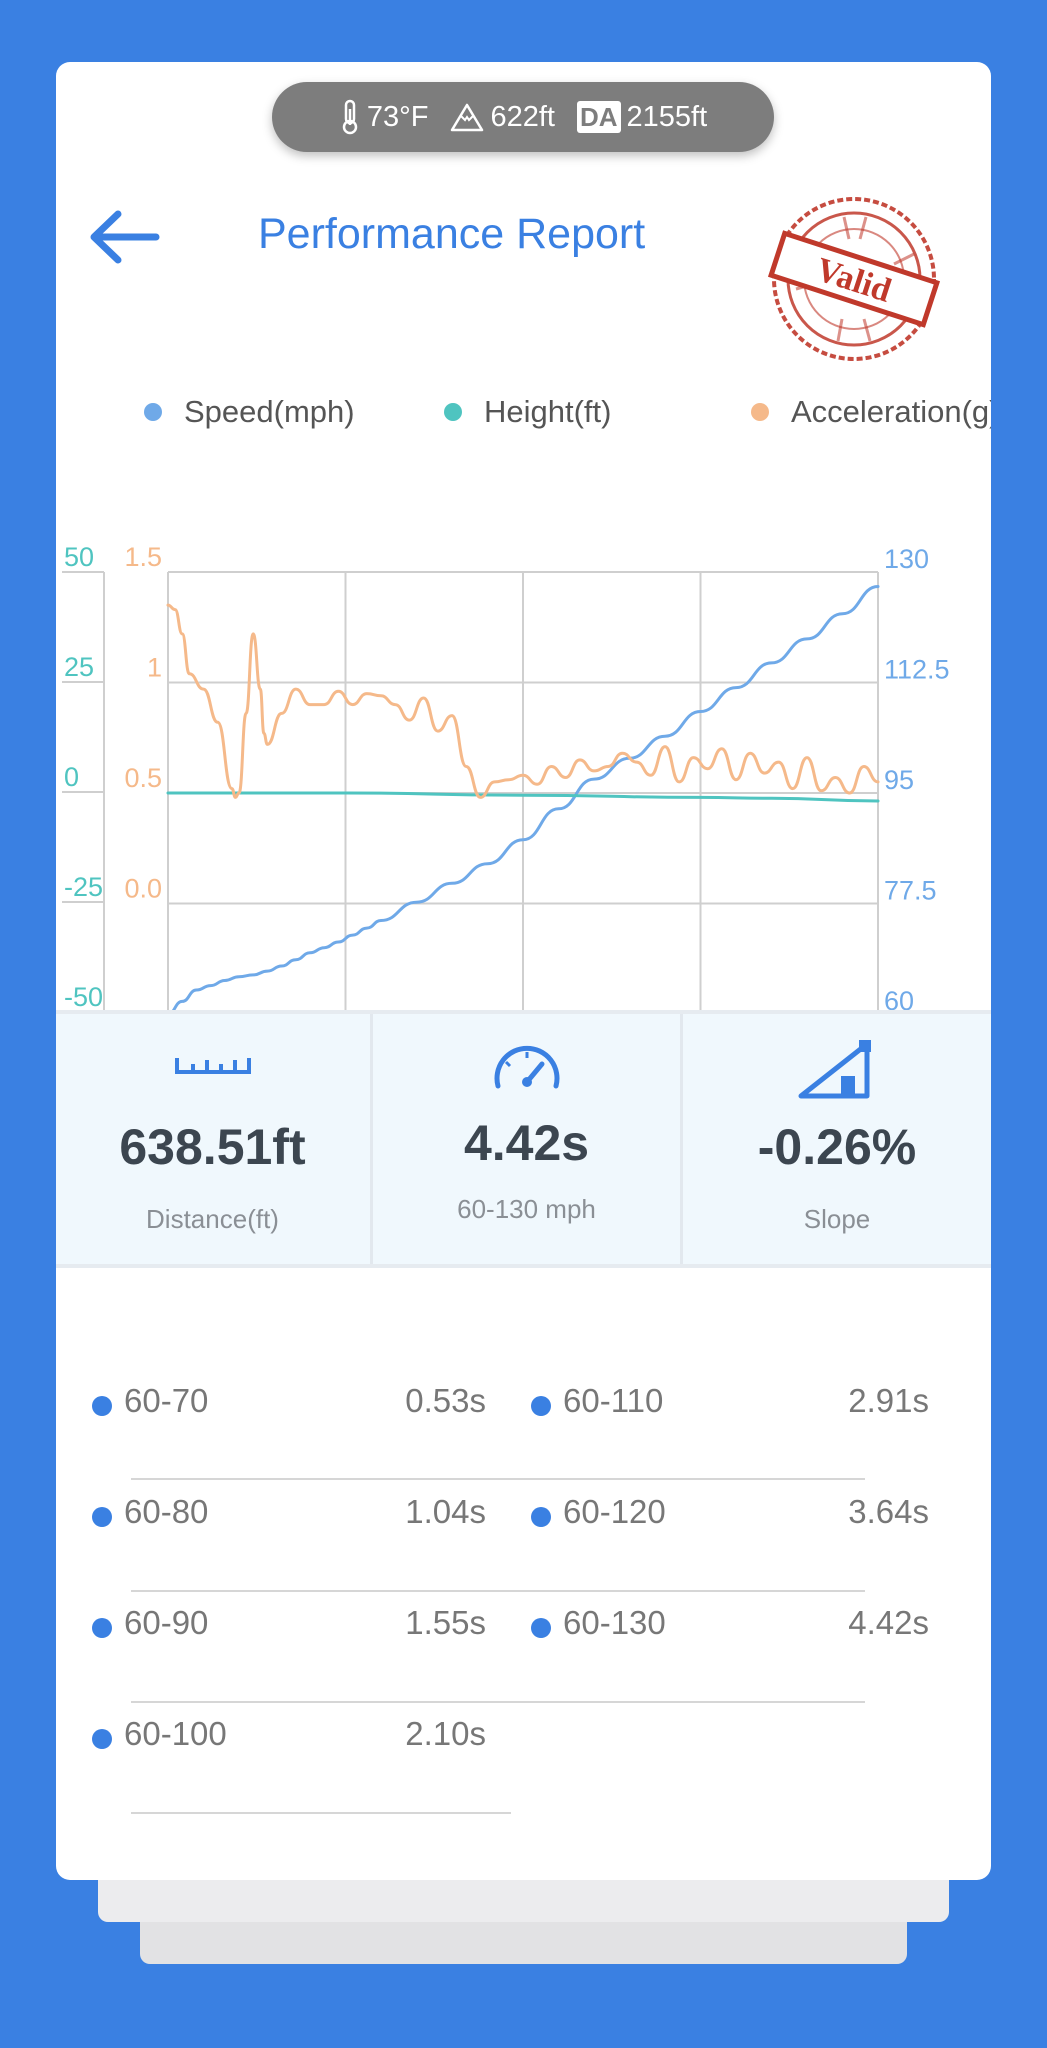 This screenshot has height=2048, width=1047. What do you see at coordinates (445, 1733) in the screenshot?
I see `split-time: 2.10s` at bounding box center [445, 1733].